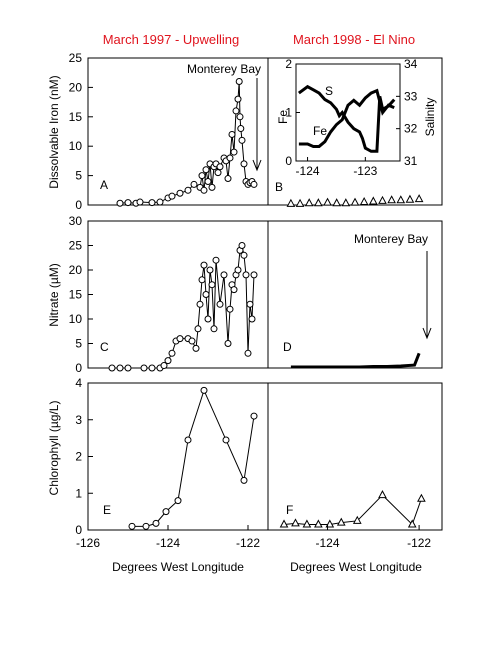 Image resolution: width=500 pixels, height=646 pixels. What do you see at coordinates (168, 543) in the screenshot?
I see `x-tick-label-e: -124` at bounding box center [168, 543].